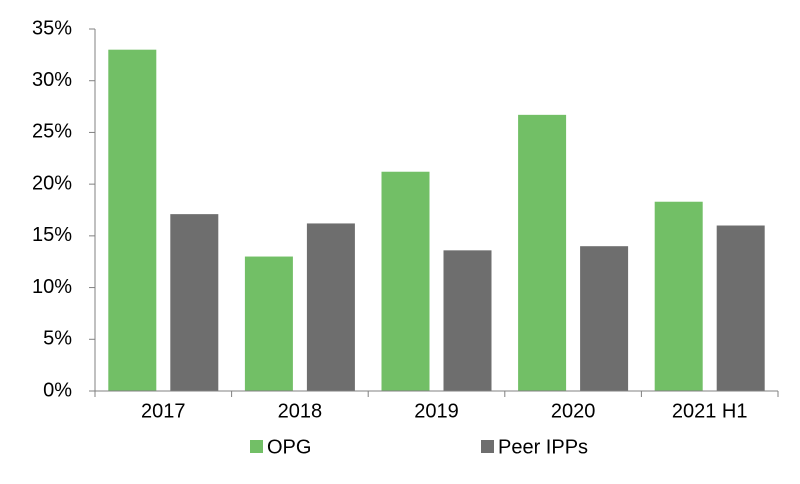  I want to click on y-tick-label: 35%, so click(52, 28).